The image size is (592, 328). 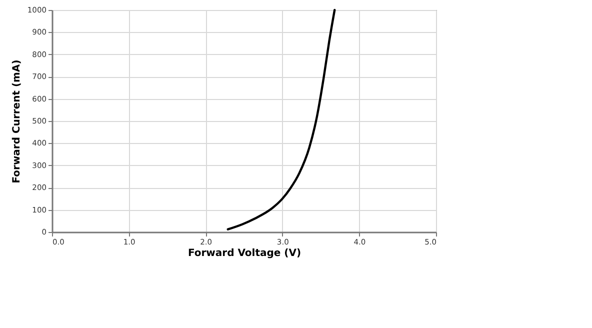 I want to click on line-series, so click(x=281, y=119).